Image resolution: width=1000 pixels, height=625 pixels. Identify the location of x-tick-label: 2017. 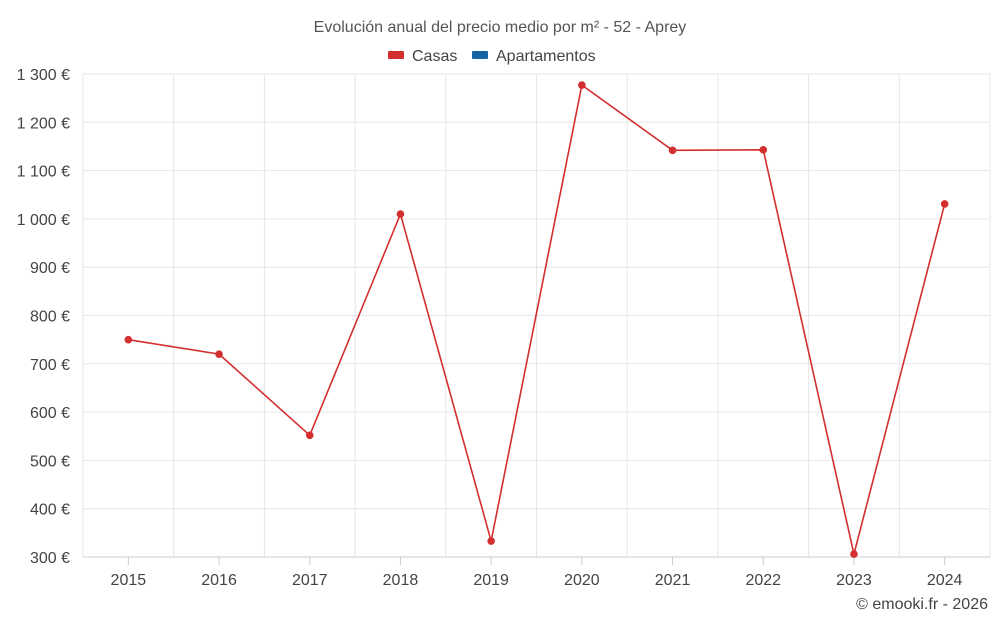
(310, 580).